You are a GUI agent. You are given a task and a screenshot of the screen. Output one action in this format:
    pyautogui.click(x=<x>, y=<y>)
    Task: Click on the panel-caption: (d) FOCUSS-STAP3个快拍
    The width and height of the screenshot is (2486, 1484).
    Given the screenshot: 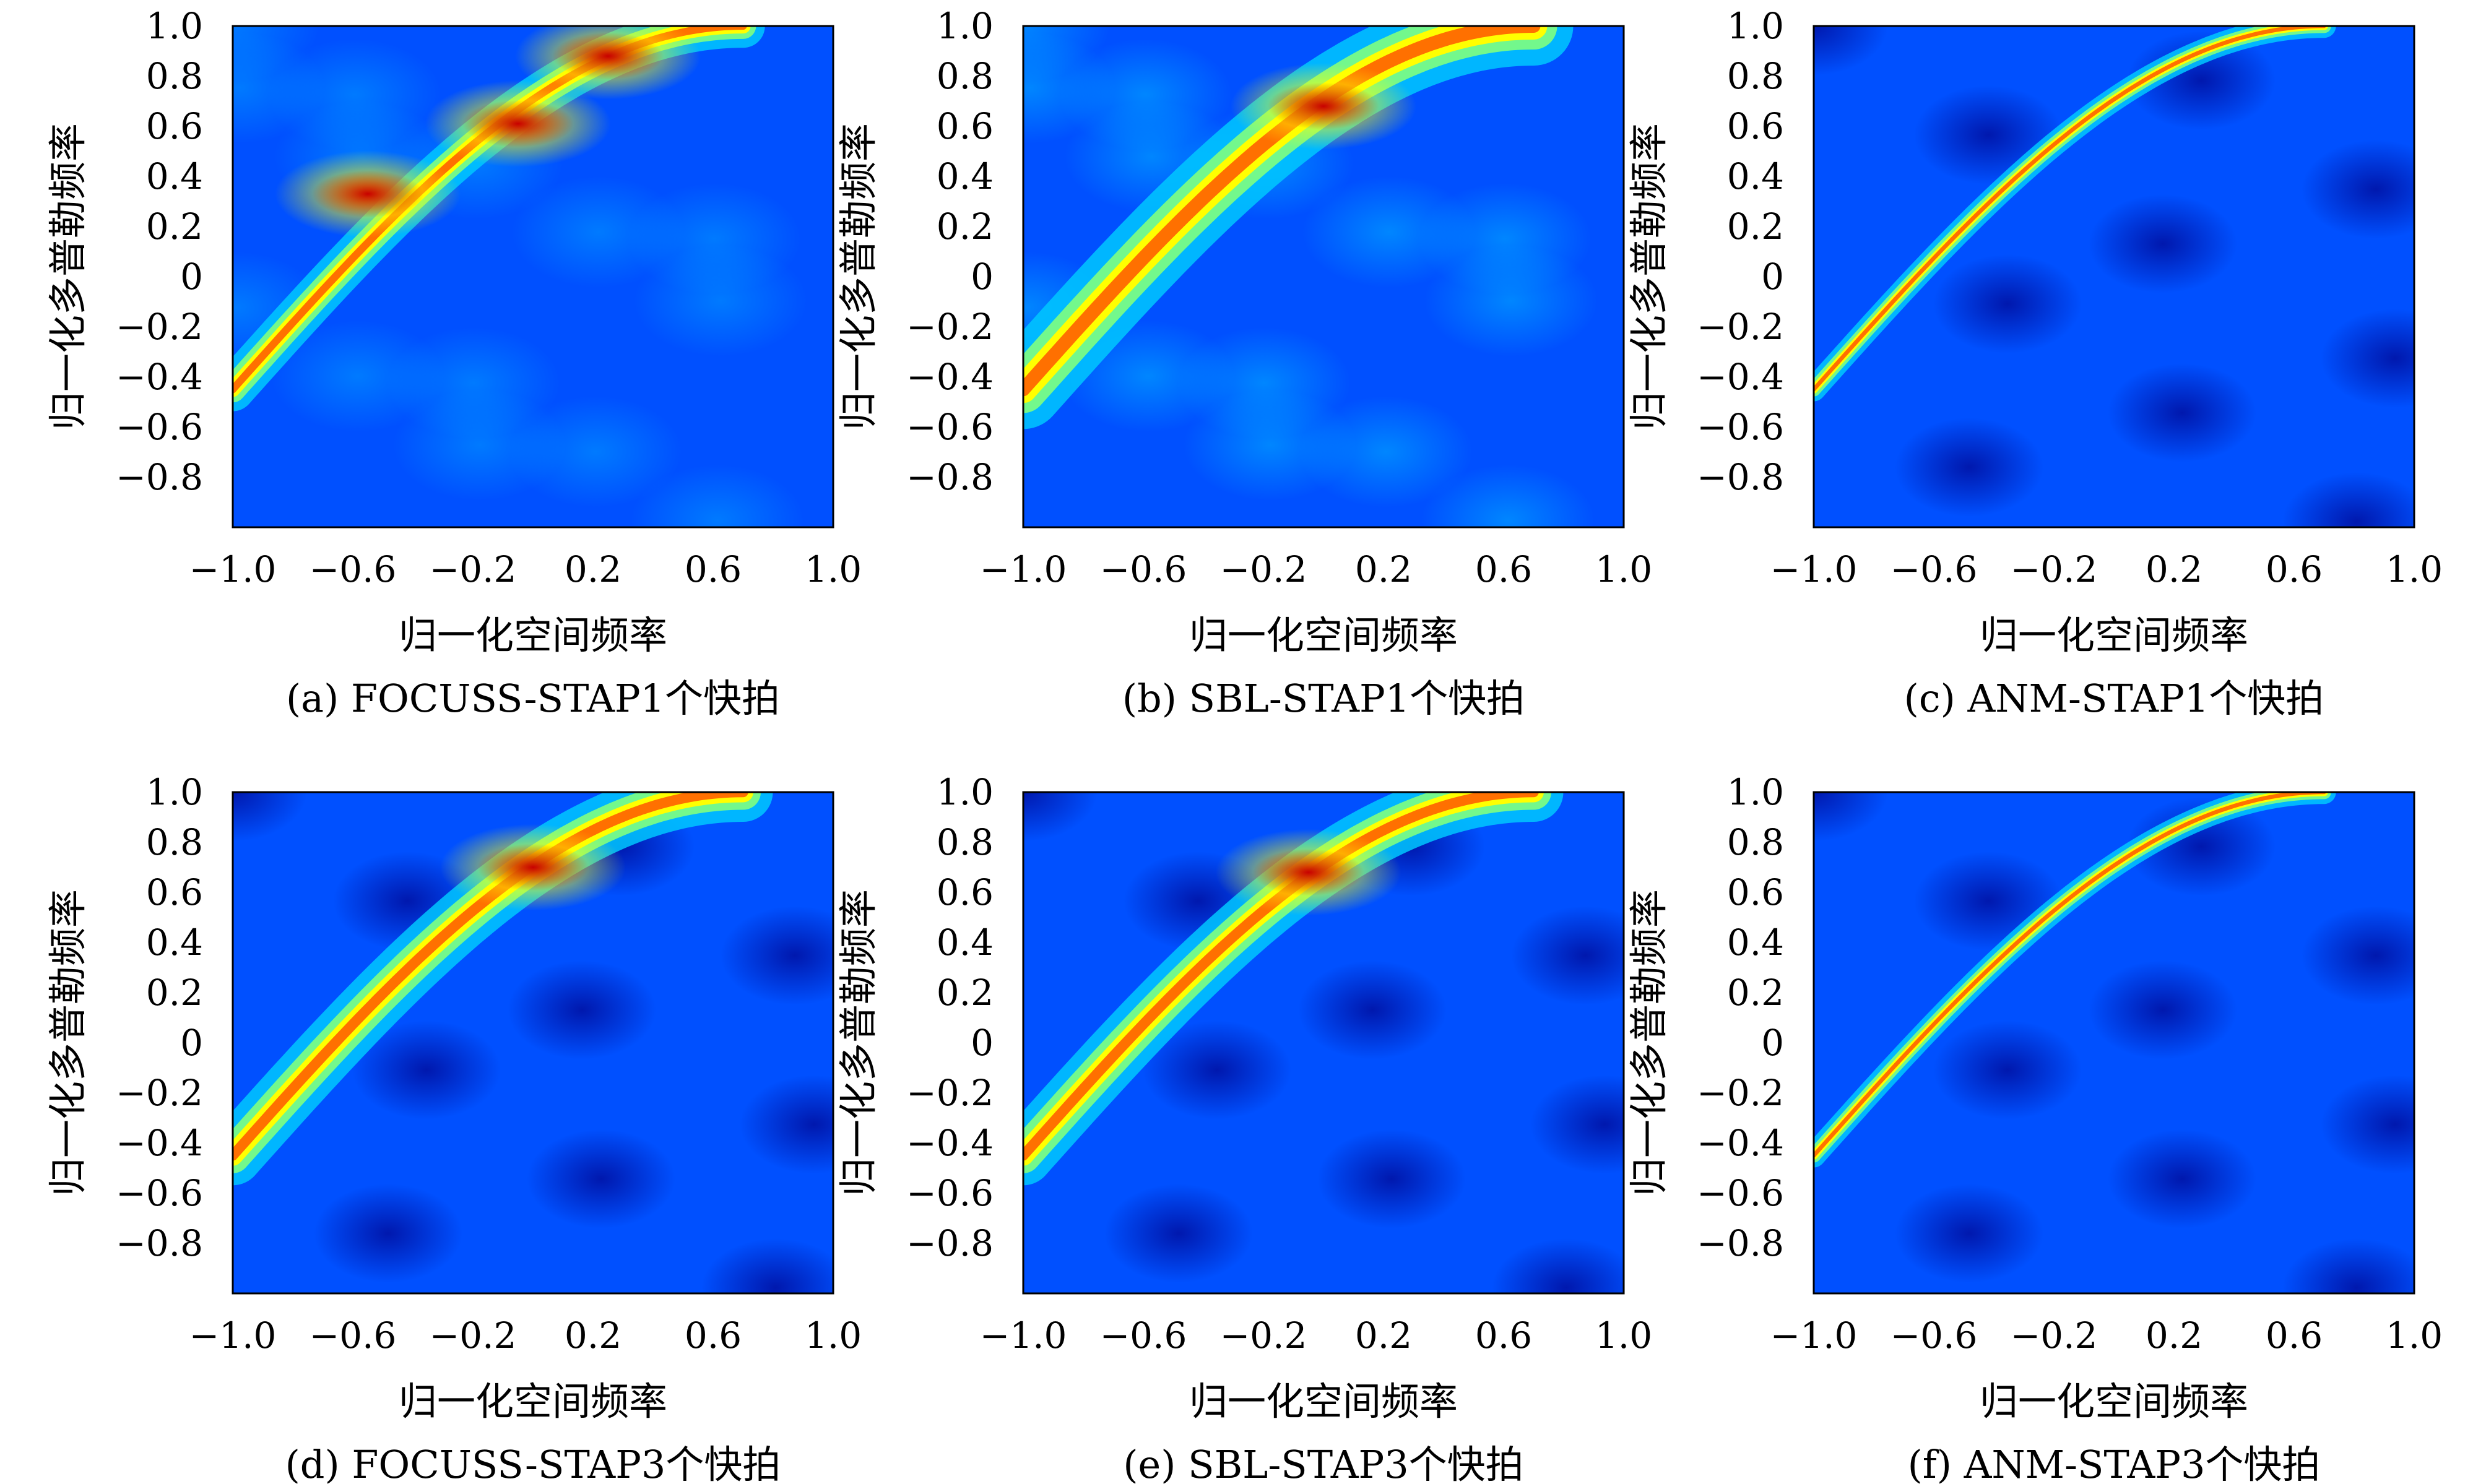 What is the action you would take?
    pyautogui.click(x=533, y=1463)
    